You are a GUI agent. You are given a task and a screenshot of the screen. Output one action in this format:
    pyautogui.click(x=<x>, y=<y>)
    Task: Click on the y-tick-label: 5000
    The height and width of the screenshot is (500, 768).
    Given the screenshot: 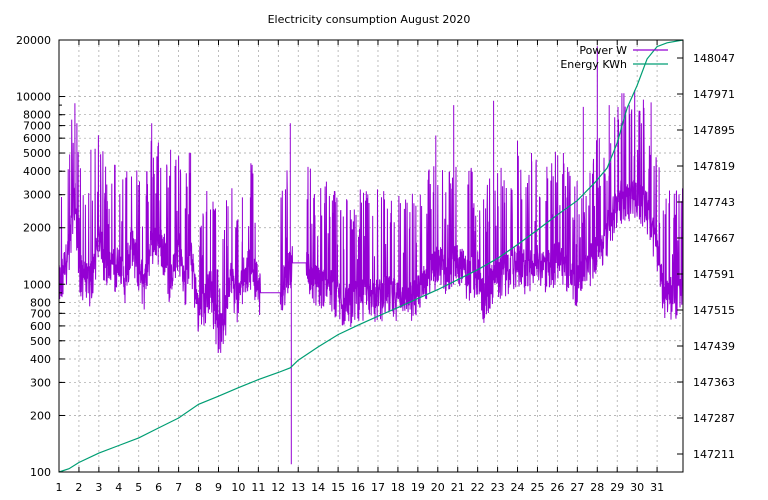 What is the action you would take?
    pyautogui.click(x=37, y=153)
    